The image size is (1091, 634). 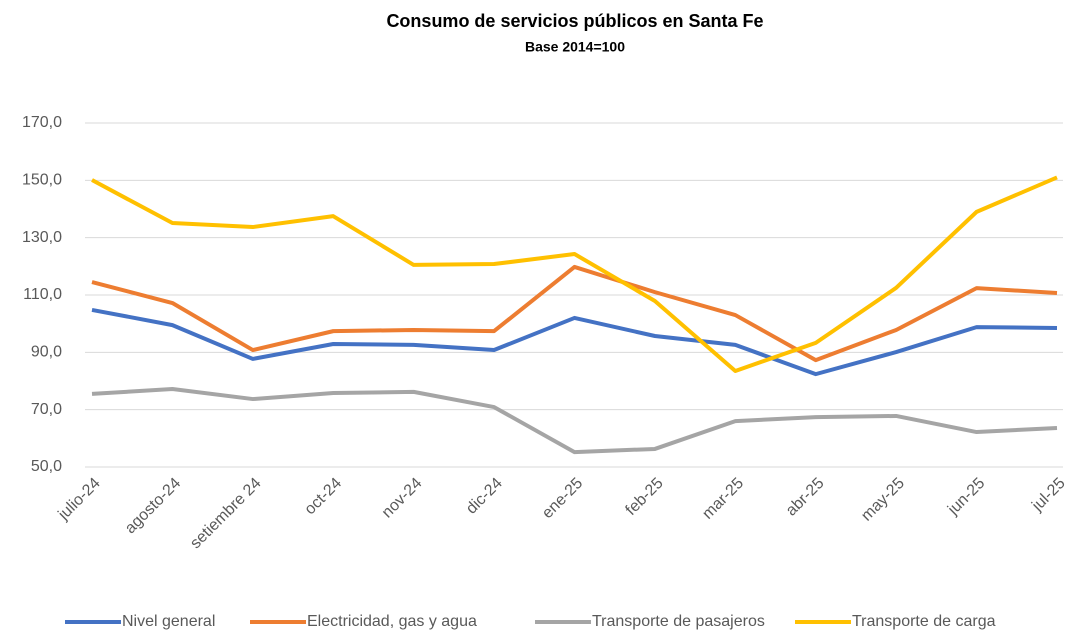 I want to click on x-tick-label: abr-25, so click(x=805, y=497).